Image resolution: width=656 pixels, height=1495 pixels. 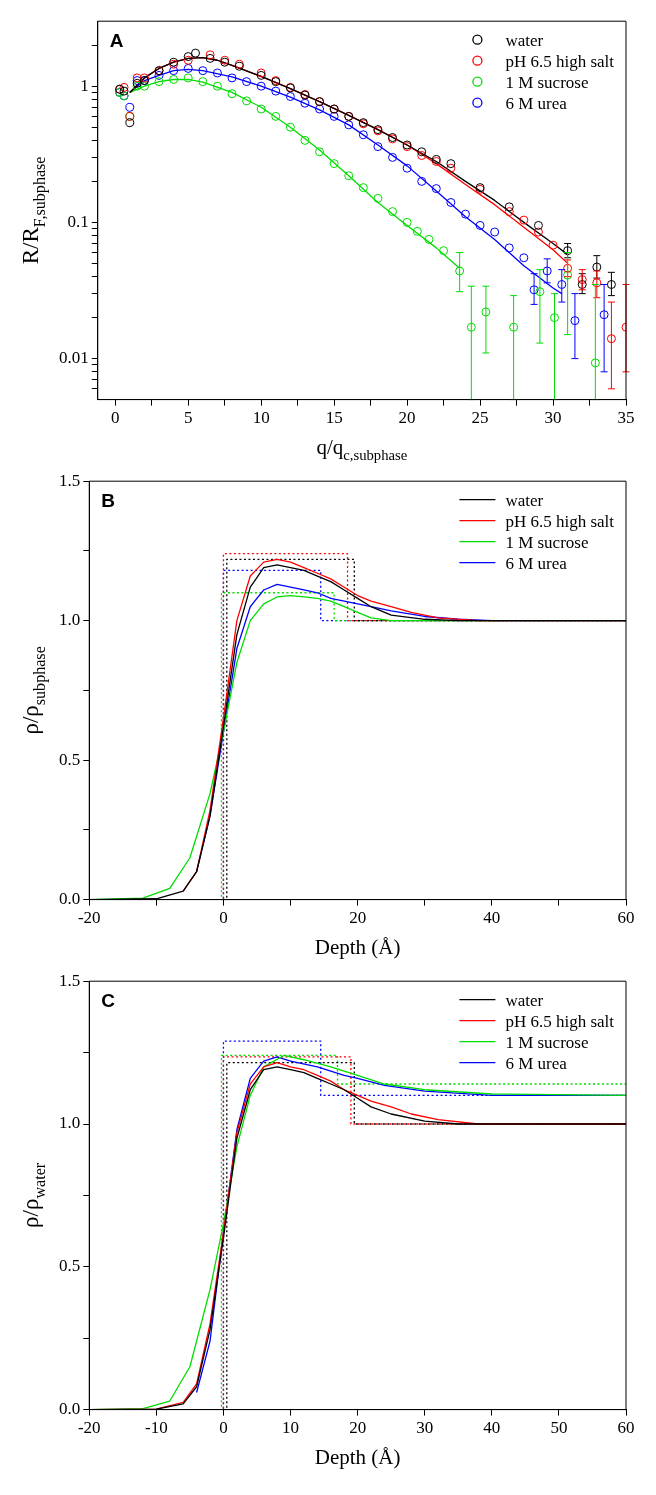 What do you see at coordinates (116, 41) in the screenshot?
I see `text: A` at bounding box center [116, 41].